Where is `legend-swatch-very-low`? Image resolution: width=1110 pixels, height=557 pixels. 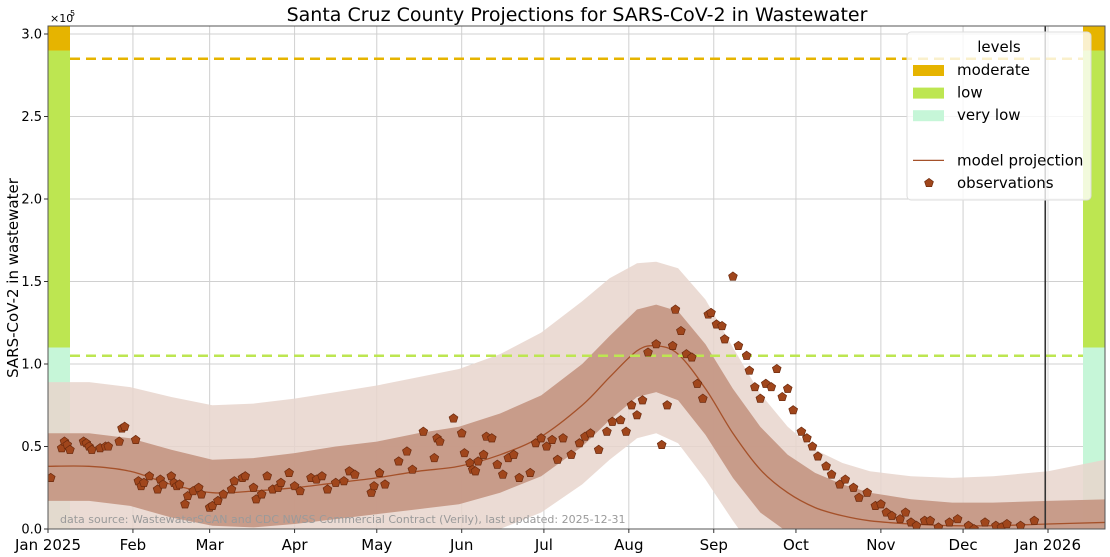
legend-swatch-very-low is located at coordinates (928, 116).